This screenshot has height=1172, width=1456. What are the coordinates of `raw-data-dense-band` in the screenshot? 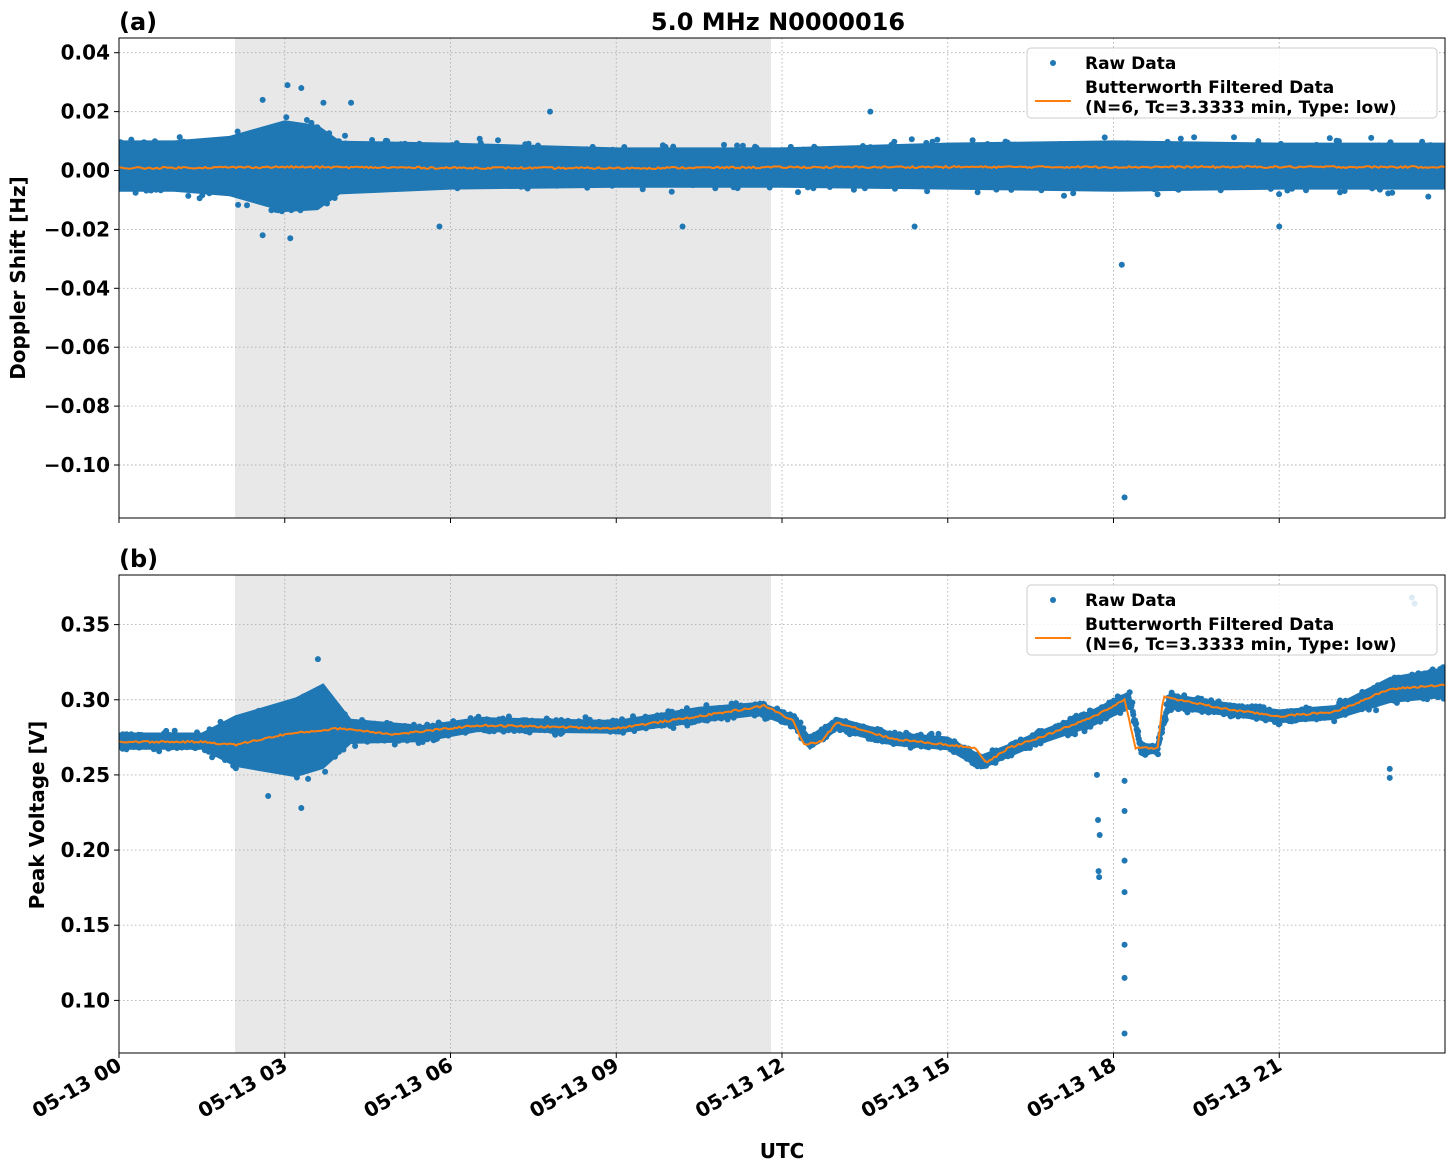 It's located at (782, 166).